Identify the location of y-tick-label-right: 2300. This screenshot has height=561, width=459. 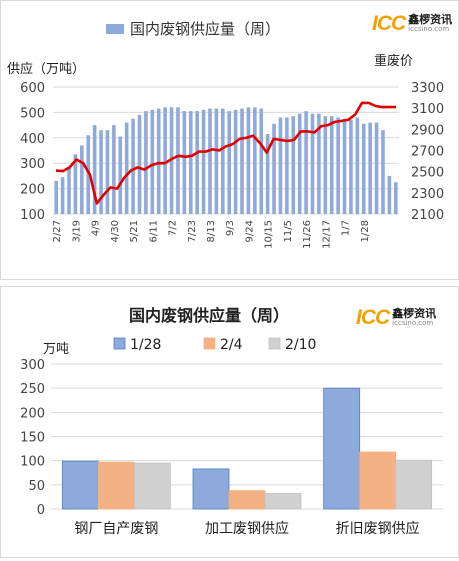
(427, 194).